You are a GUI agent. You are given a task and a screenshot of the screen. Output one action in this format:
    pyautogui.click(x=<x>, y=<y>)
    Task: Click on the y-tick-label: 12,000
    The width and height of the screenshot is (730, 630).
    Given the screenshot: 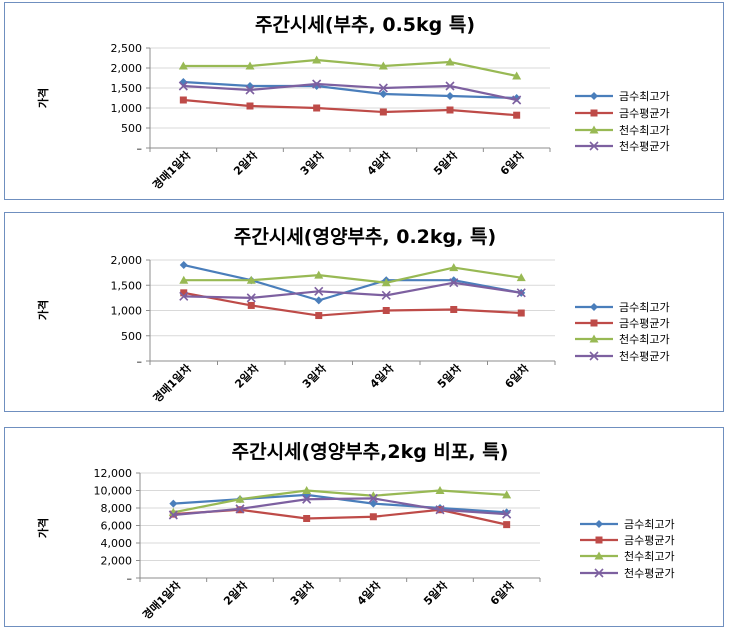 What is the action you would take?
    pyautogui.click(x=113, y=473)
    